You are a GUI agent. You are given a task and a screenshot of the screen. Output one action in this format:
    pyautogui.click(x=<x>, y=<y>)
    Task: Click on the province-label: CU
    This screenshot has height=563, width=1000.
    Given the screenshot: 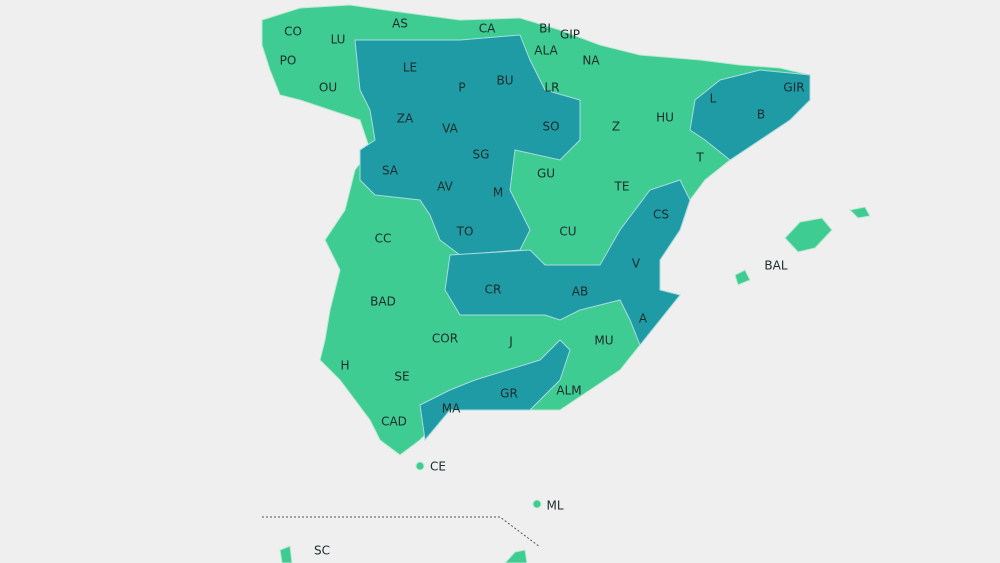 What is the action you would take?
    pyautogui.click(x=567, y=232)
    